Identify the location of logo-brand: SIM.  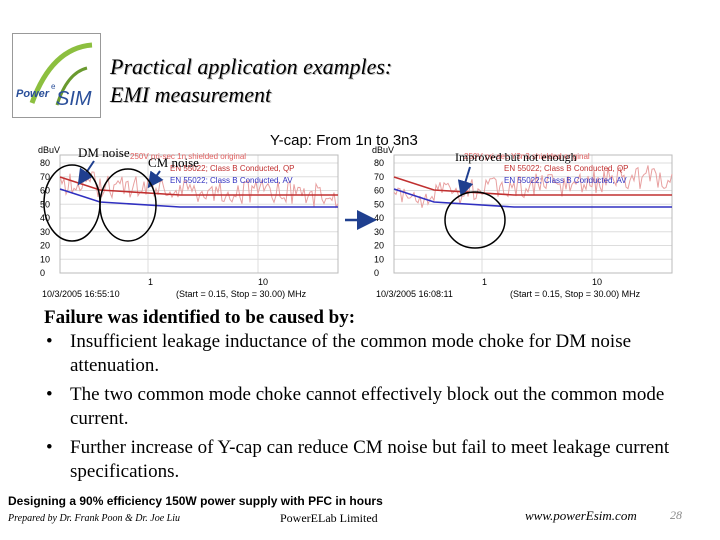
(74, 99).